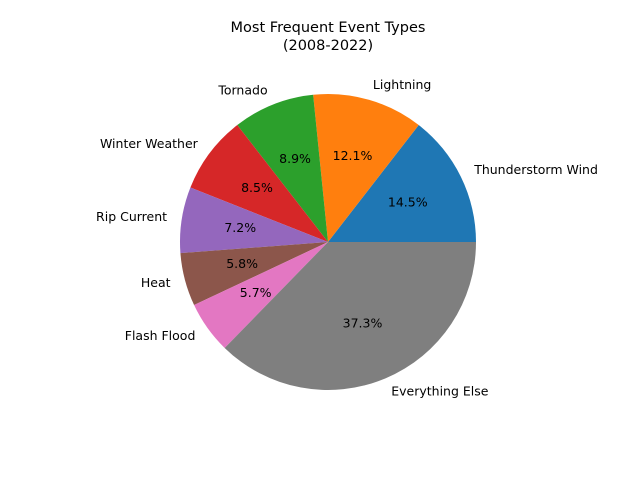  I want to click on slice-percent-heat: 5.8%, so click(242, 263).